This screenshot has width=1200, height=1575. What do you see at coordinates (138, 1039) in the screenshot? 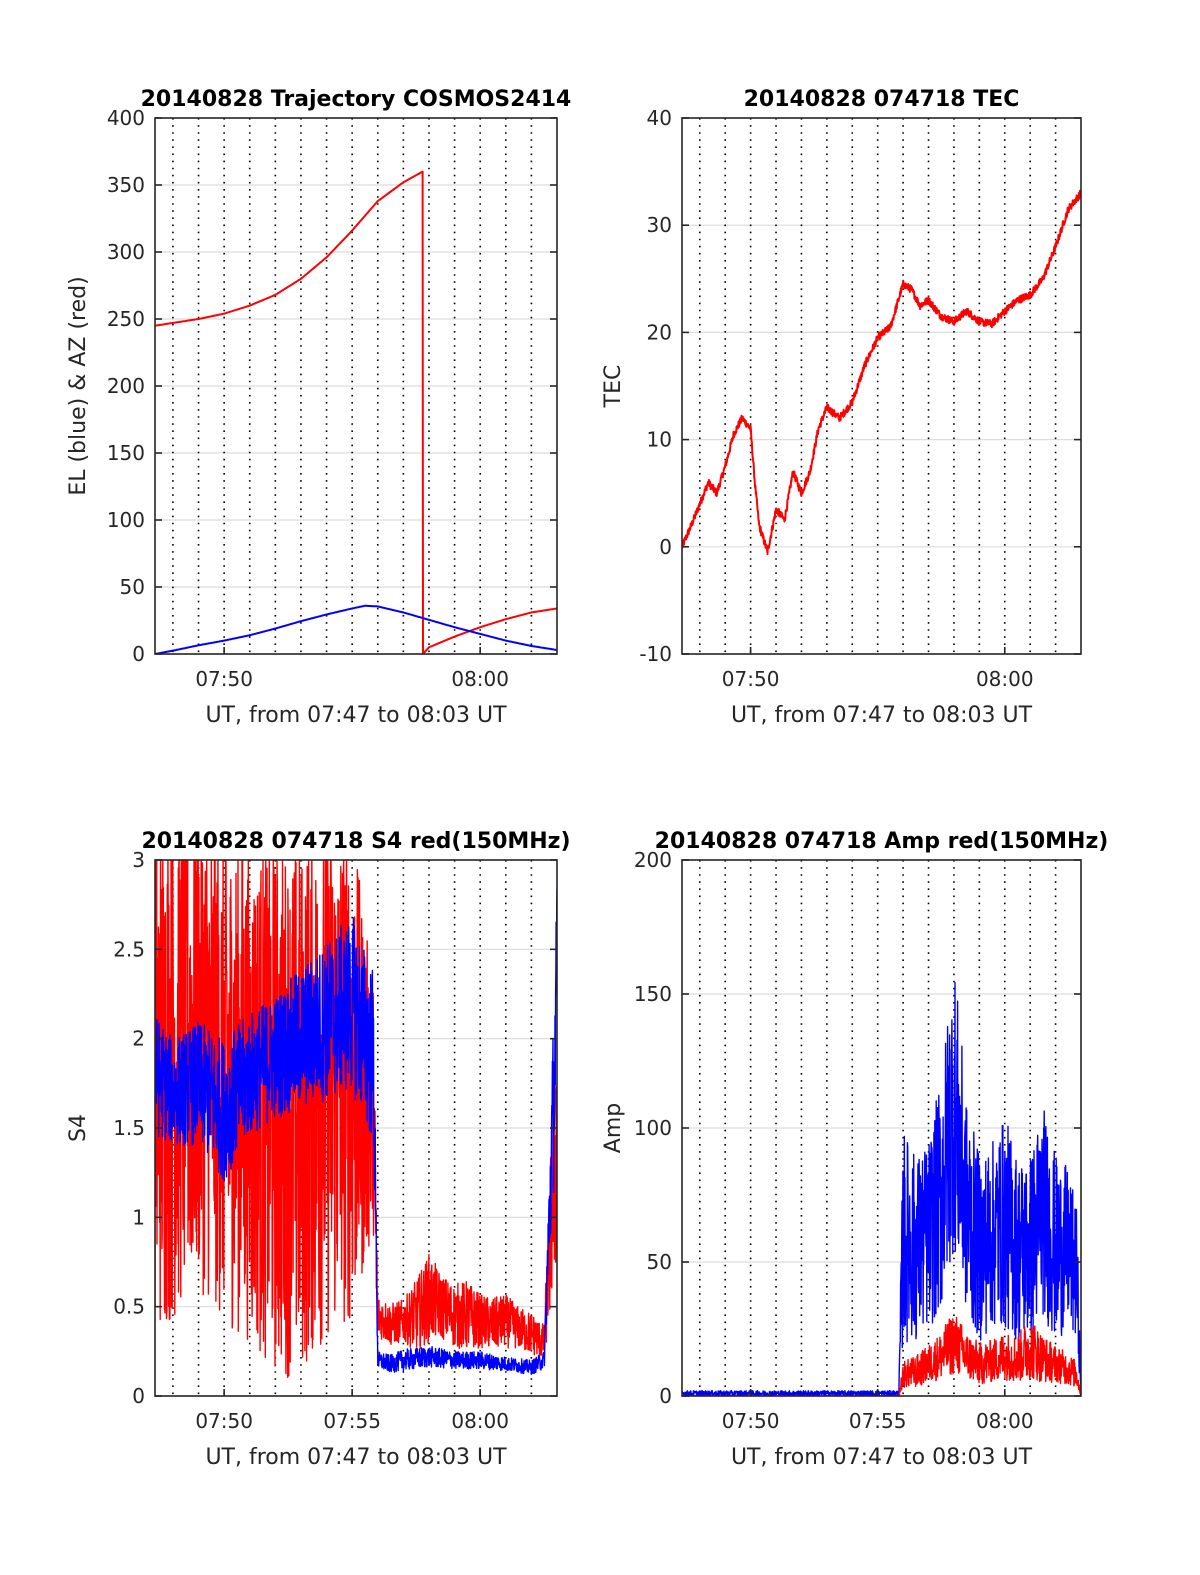
I see `ytick-label: 2` at bounding box center [138, 1039].